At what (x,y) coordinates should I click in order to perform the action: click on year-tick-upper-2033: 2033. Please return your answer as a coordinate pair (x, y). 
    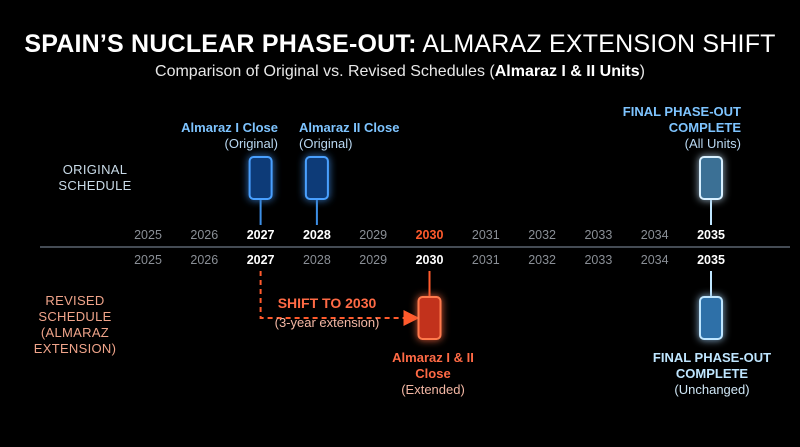
    Looking at the image, I should click on (598, 235).